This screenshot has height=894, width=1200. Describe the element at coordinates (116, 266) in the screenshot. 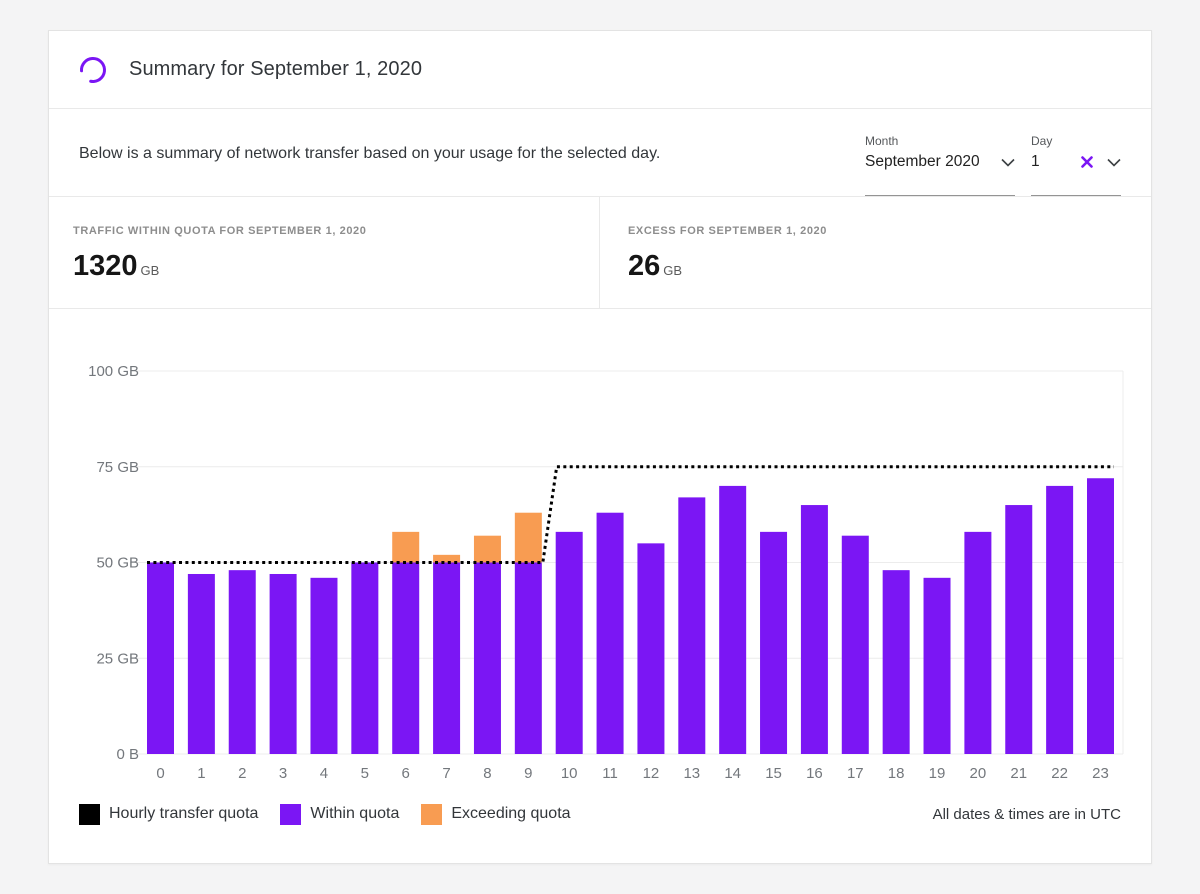

I see `stat-value: 1320 GB` at that location.